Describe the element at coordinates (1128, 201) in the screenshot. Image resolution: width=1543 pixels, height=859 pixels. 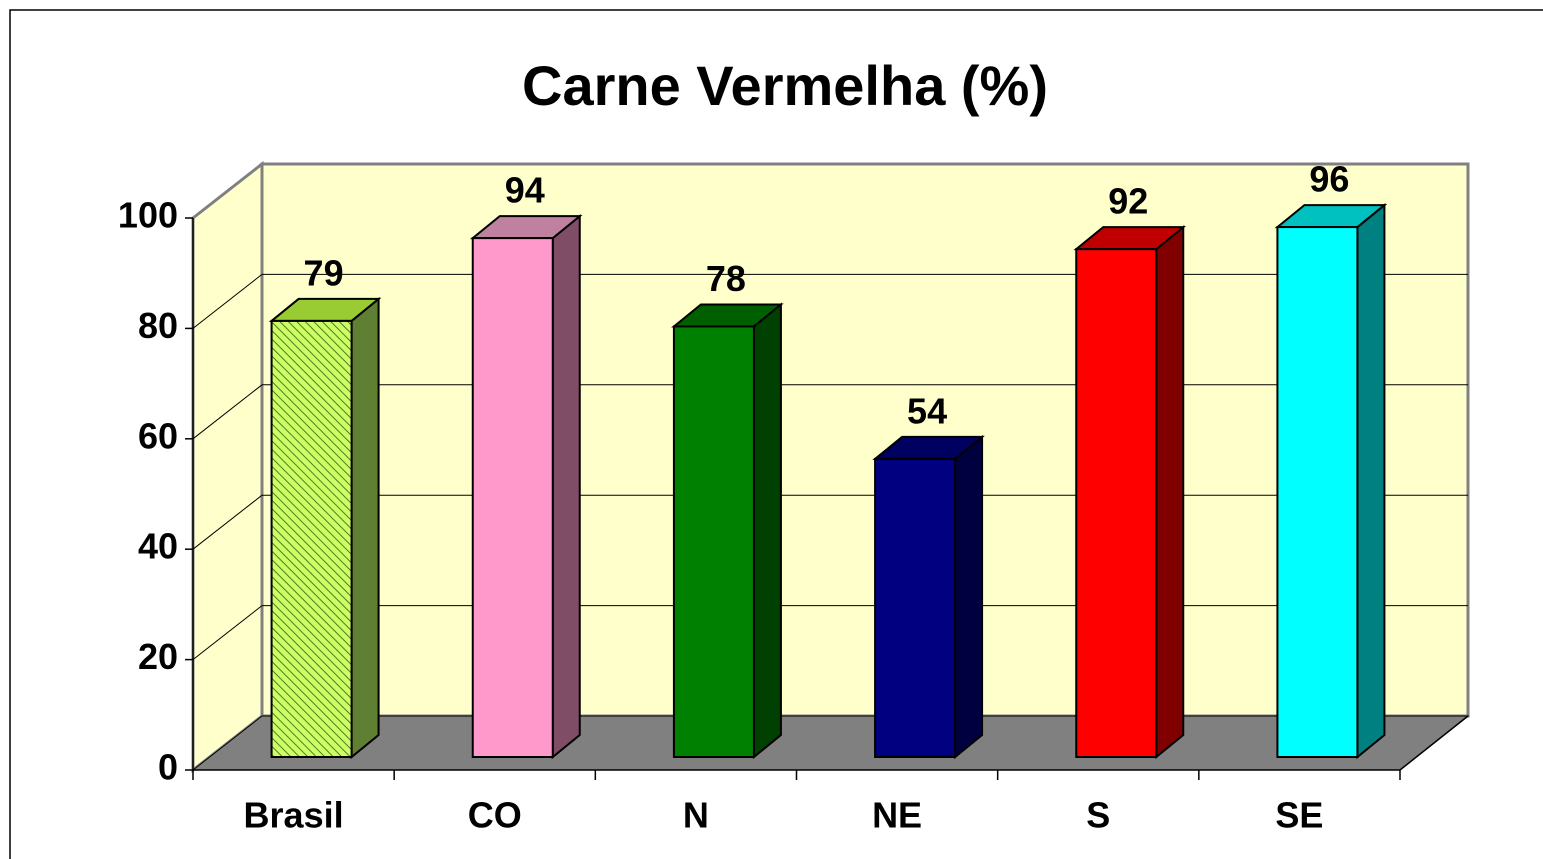
I see `value-label: 92` at that location.